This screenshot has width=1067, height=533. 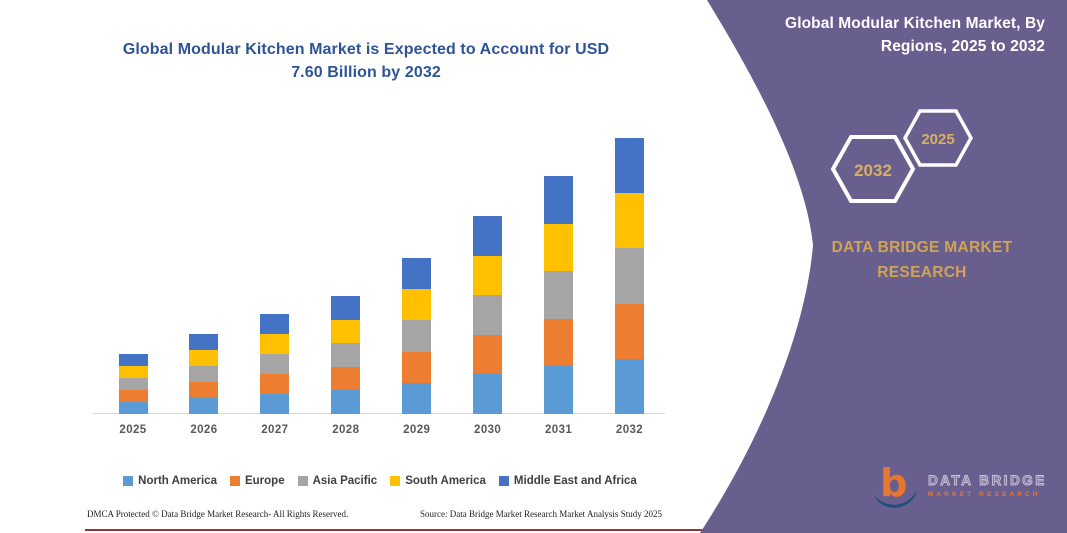 I want to click on x-tick-label: 2027, so click(x=275, y=430).